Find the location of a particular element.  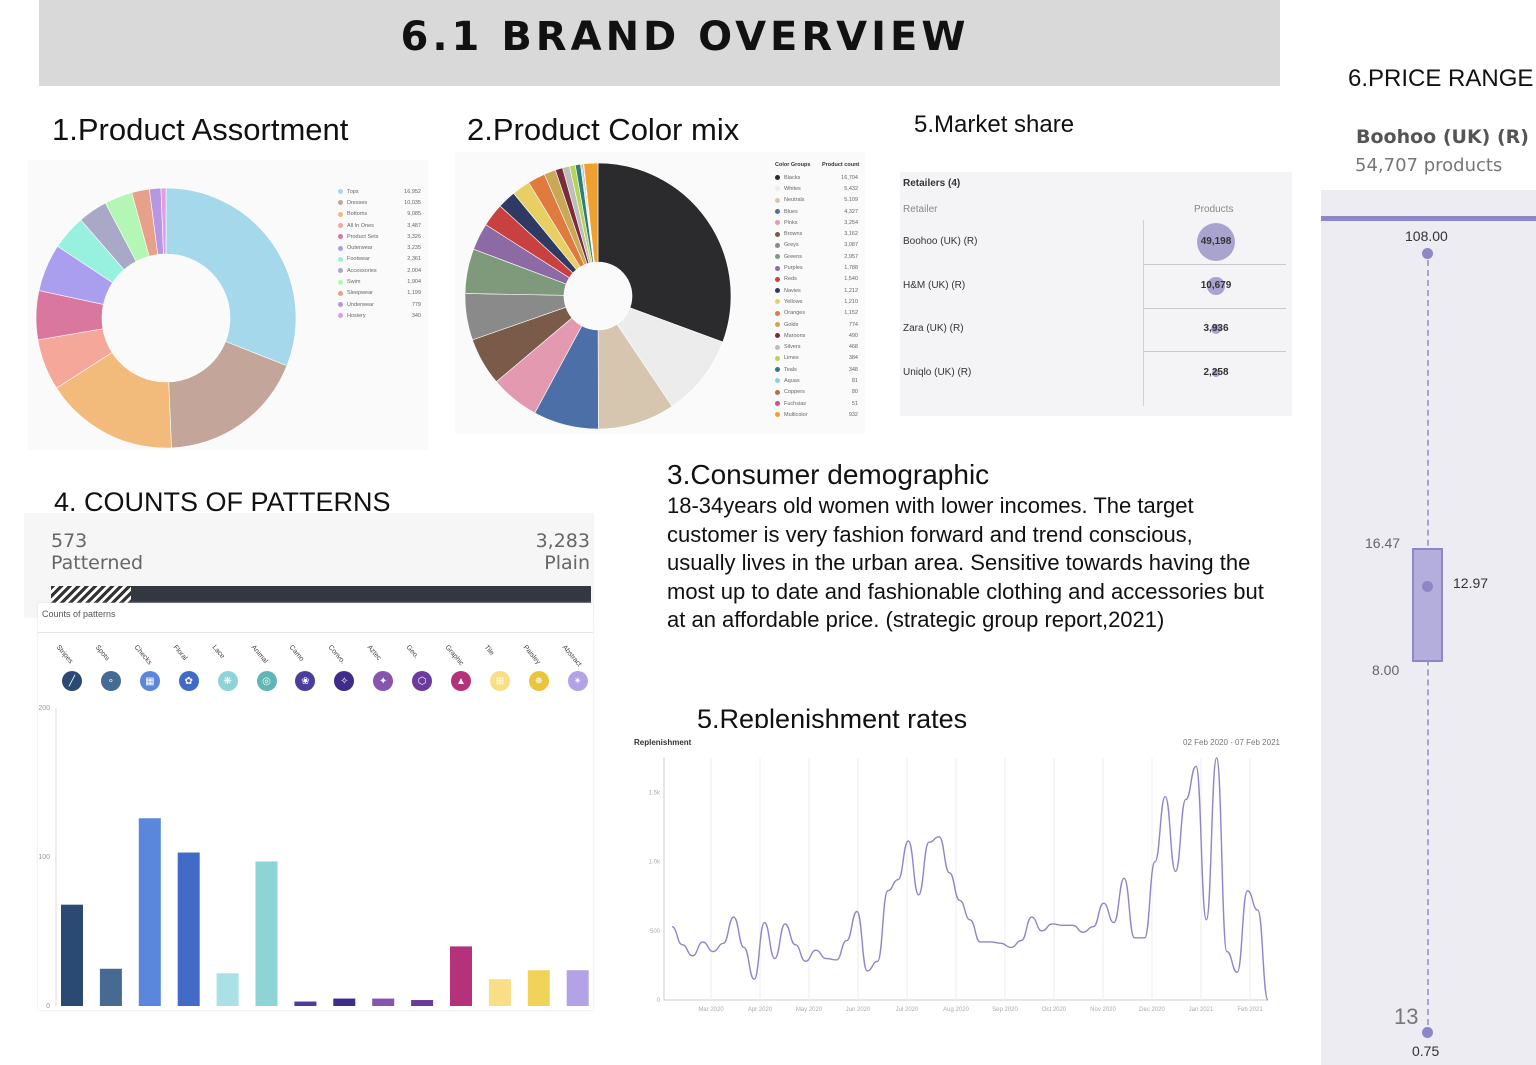

market-share-row-divider is located at coordinates (1214, 308).